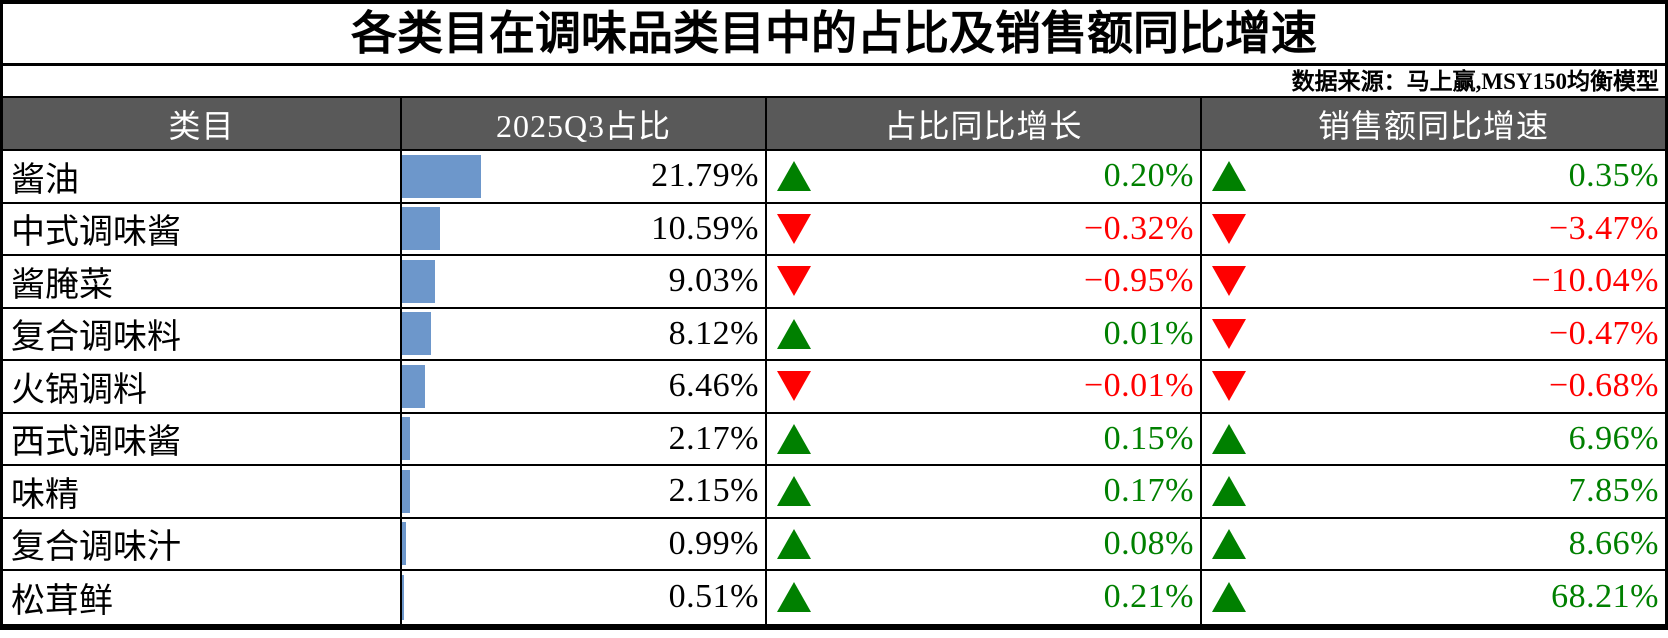  I want to click on share-value: 2.15%, so click(713, 491).